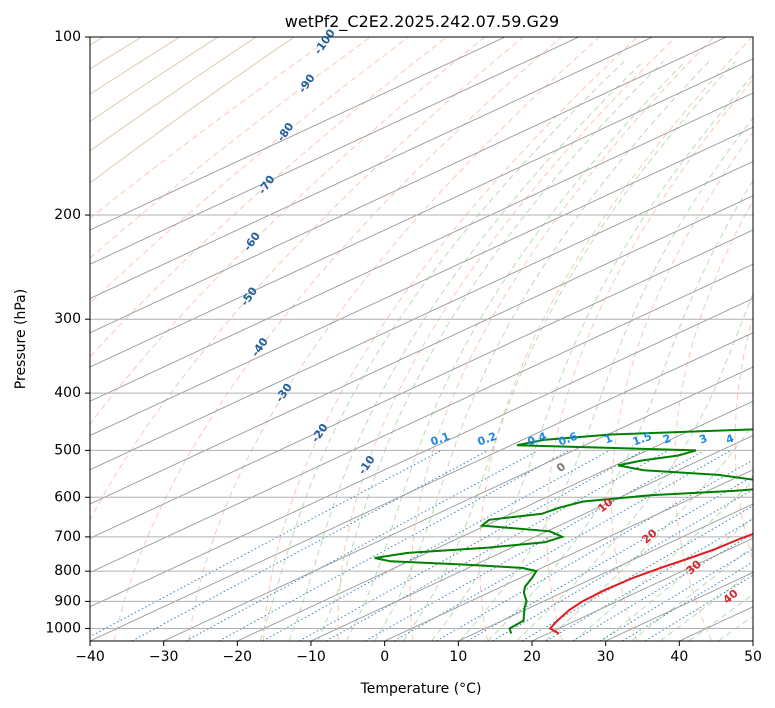 The image size is (775, 708). What do you see at coordinates (284, 393) in the screenshot?
I see `dry-adiabat-label: -30` at bounding box center [284, 393].